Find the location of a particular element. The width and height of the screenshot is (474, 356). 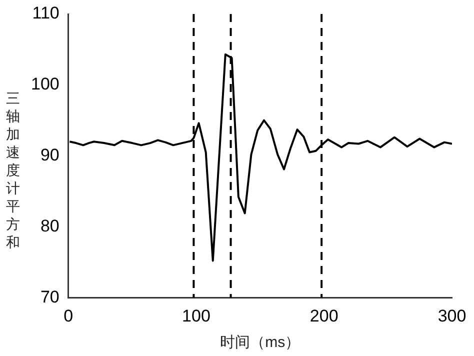

y-tick-label: 110 is located at coordinates (46, 13).